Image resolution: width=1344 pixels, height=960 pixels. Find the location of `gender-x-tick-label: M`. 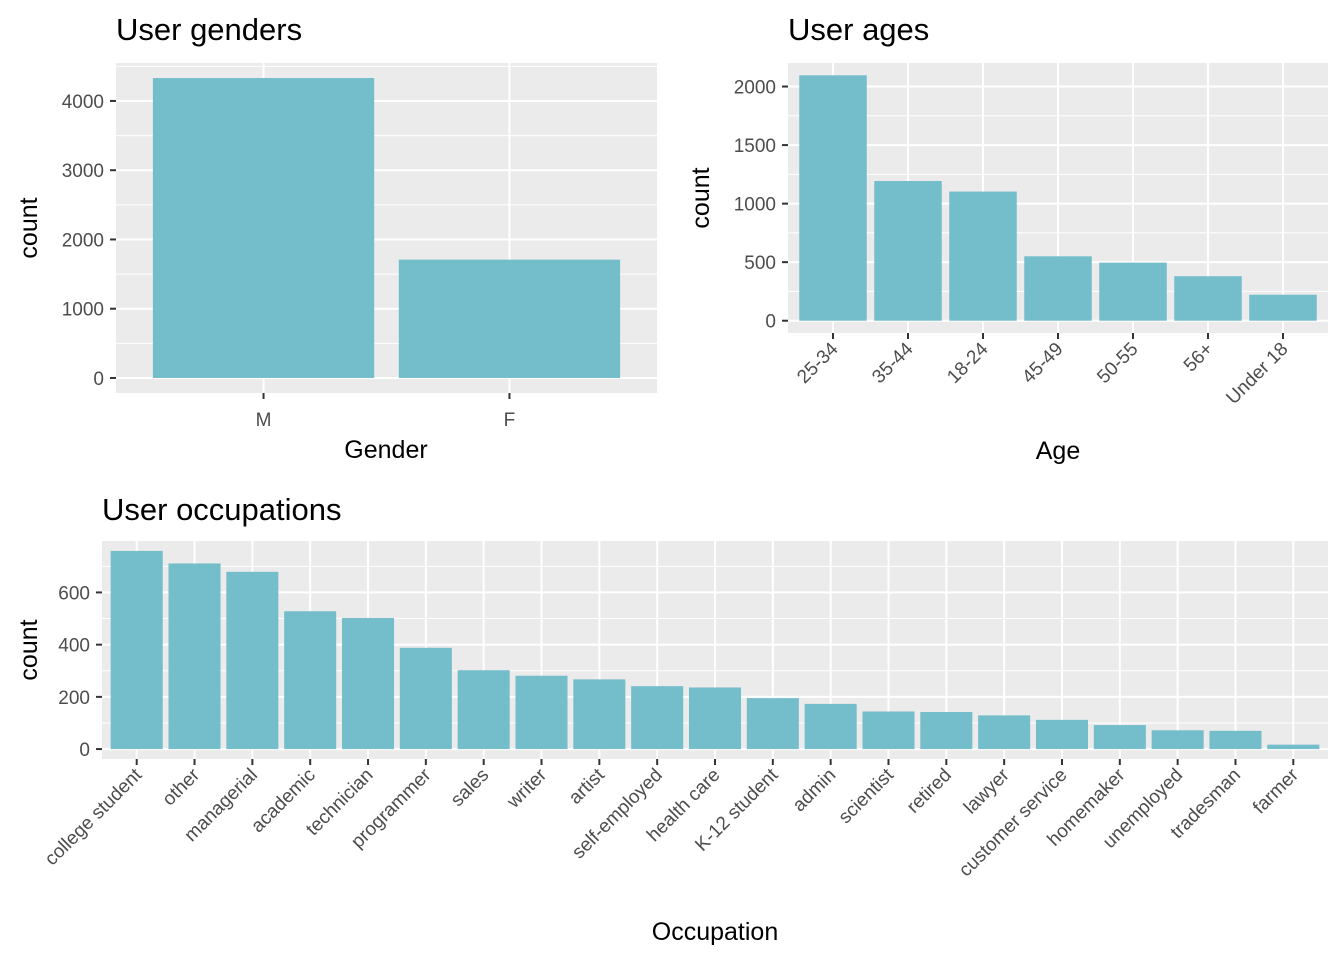

gender-x-tick-label: M is located at coordinates (264, 420).